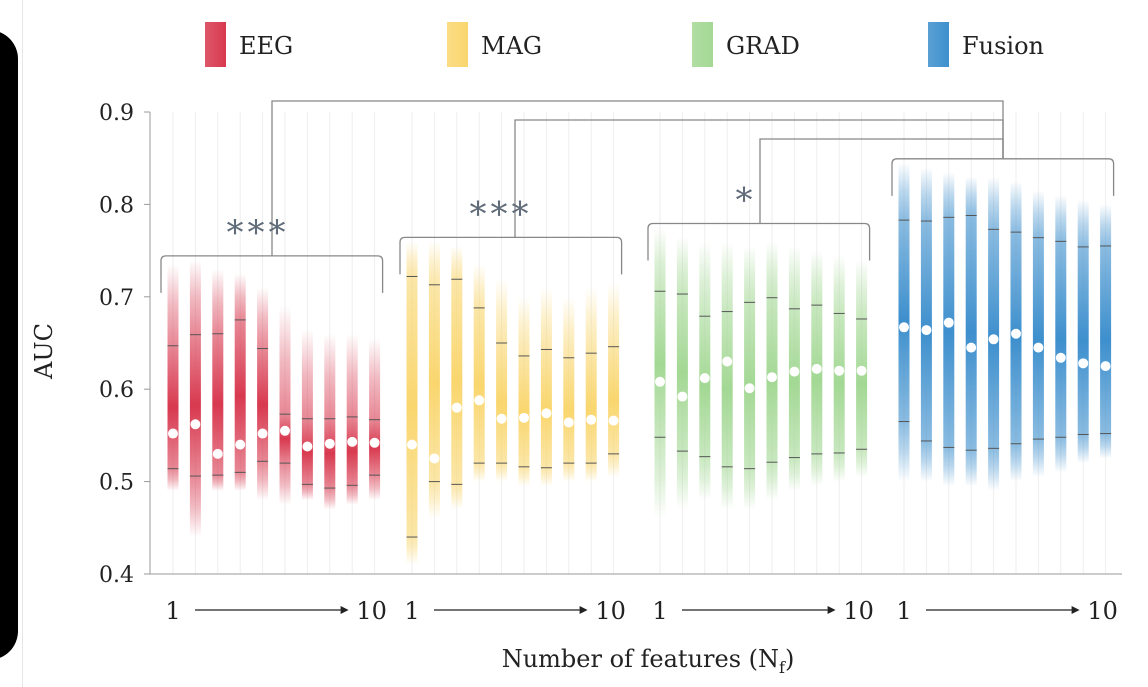 The height and width of the screenshot is (687, 1148). Describe the element at coordinates (624, 44) in the screenshot. I see `legend: EEG MAG GRAD Fusion` at that location.